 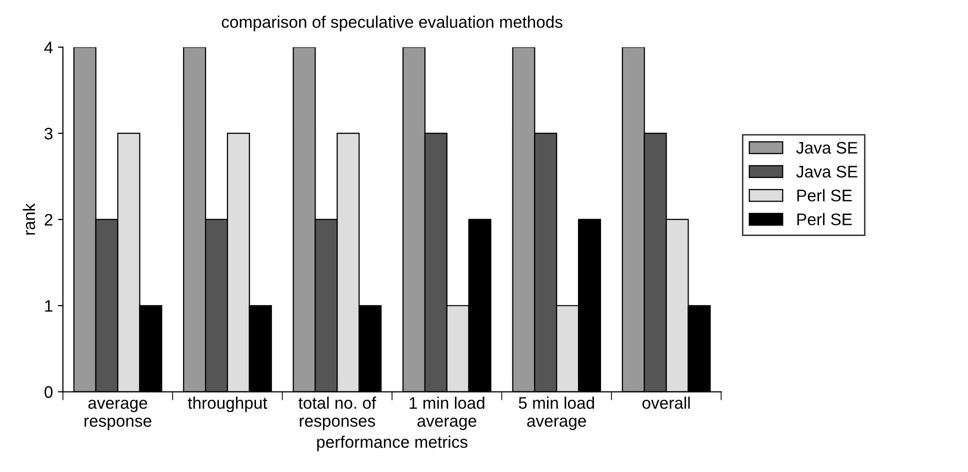 What do you see at coordinates (447, 413) in the screenshot?
I see `x-tick-label: 1 min load average` at bounding box center [447, 413].